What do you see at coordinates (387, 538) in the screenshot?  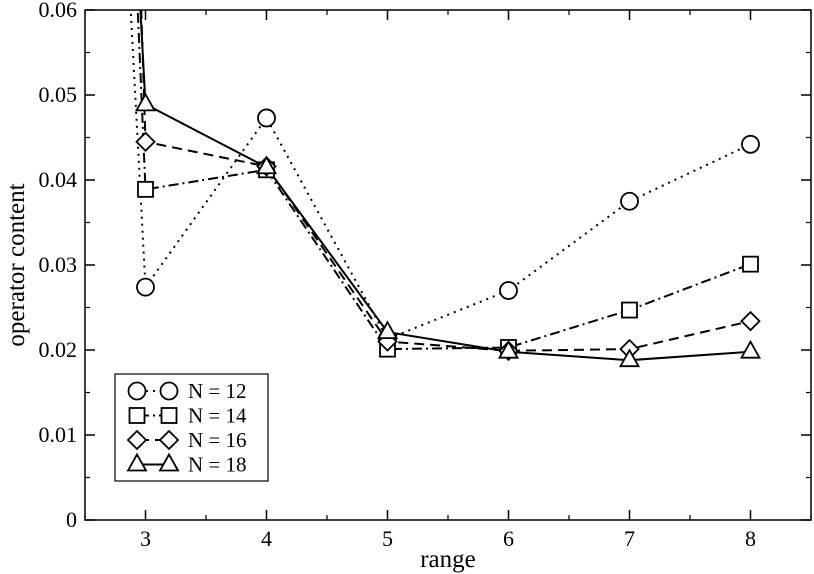 I see `x-tick-label: 5` at bounding box center [387, 538].